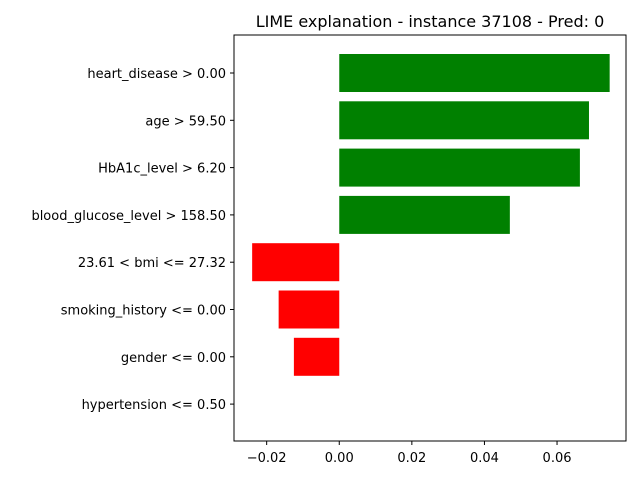 This screenshot has height=484, width=640. What do you see at coordinates (128, 216) in the screenshot?
I see `y-tick-label: blood_glucose_level > 158.50` at bounding box center [128, 216].